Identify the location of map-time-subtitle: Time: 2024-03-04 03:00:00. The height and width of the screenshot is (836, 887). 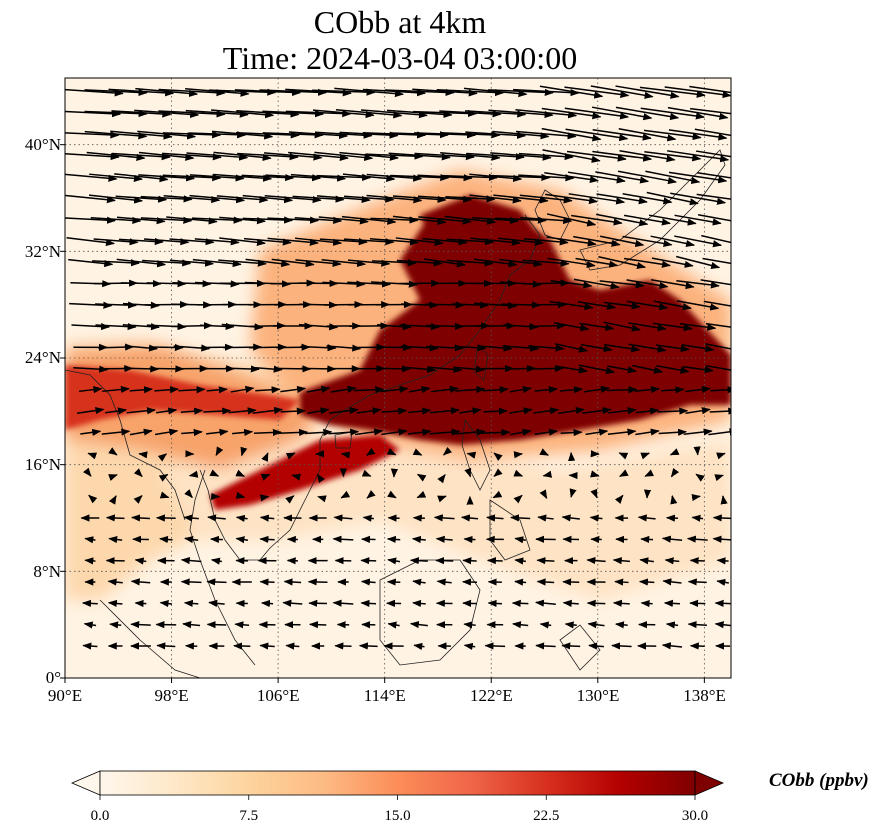
(400, 58).